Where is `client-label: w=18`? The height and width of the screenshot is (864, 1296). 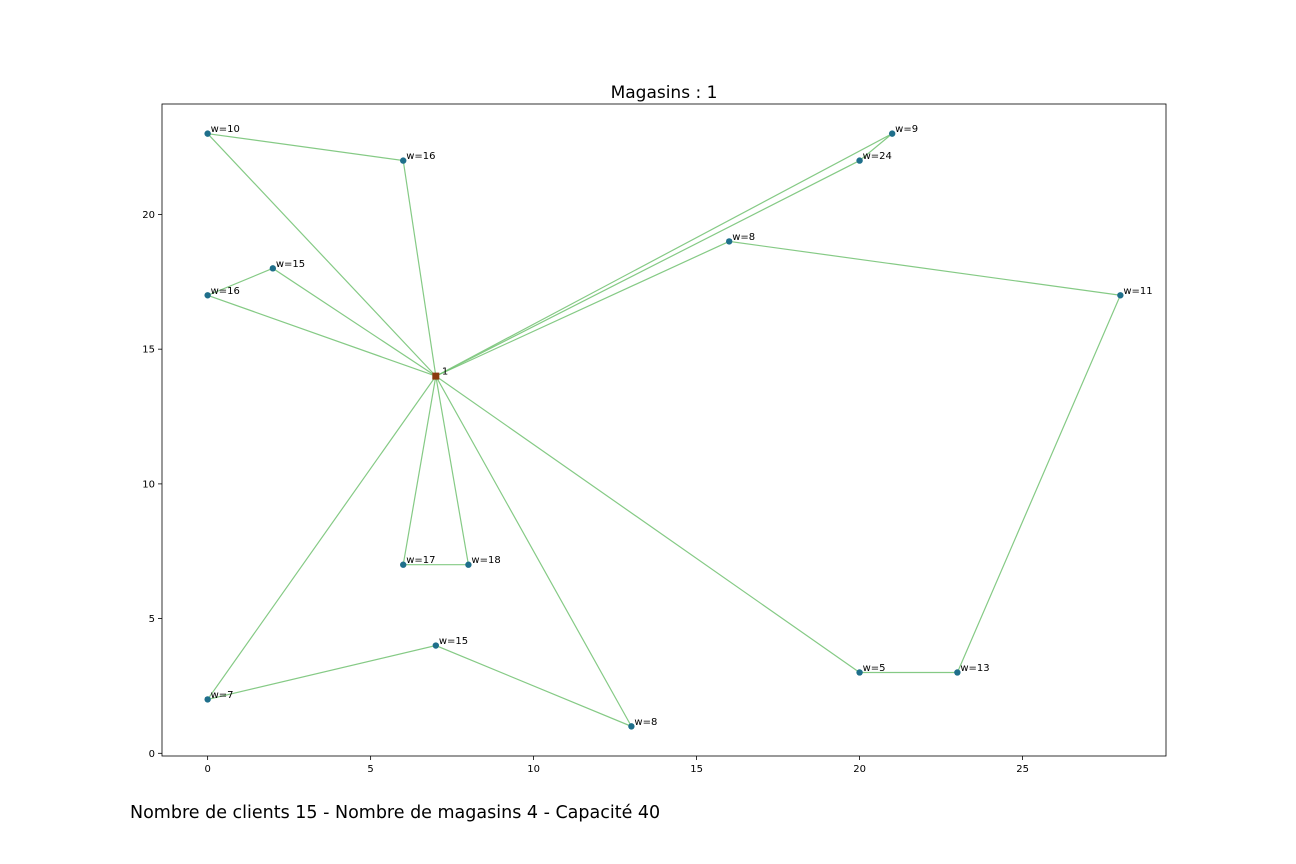
client-label: w=18 is located at coordinates (485, 560).